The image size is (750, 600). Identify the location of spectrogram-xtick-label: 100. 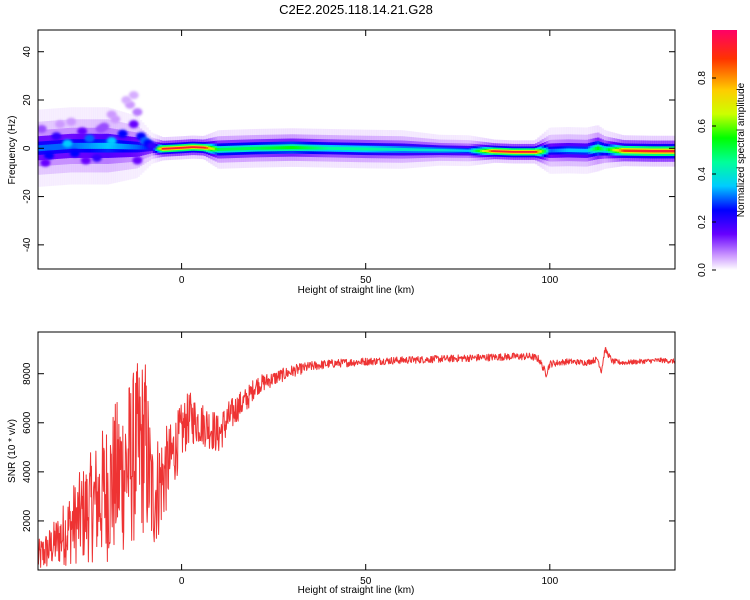
(549, 280).